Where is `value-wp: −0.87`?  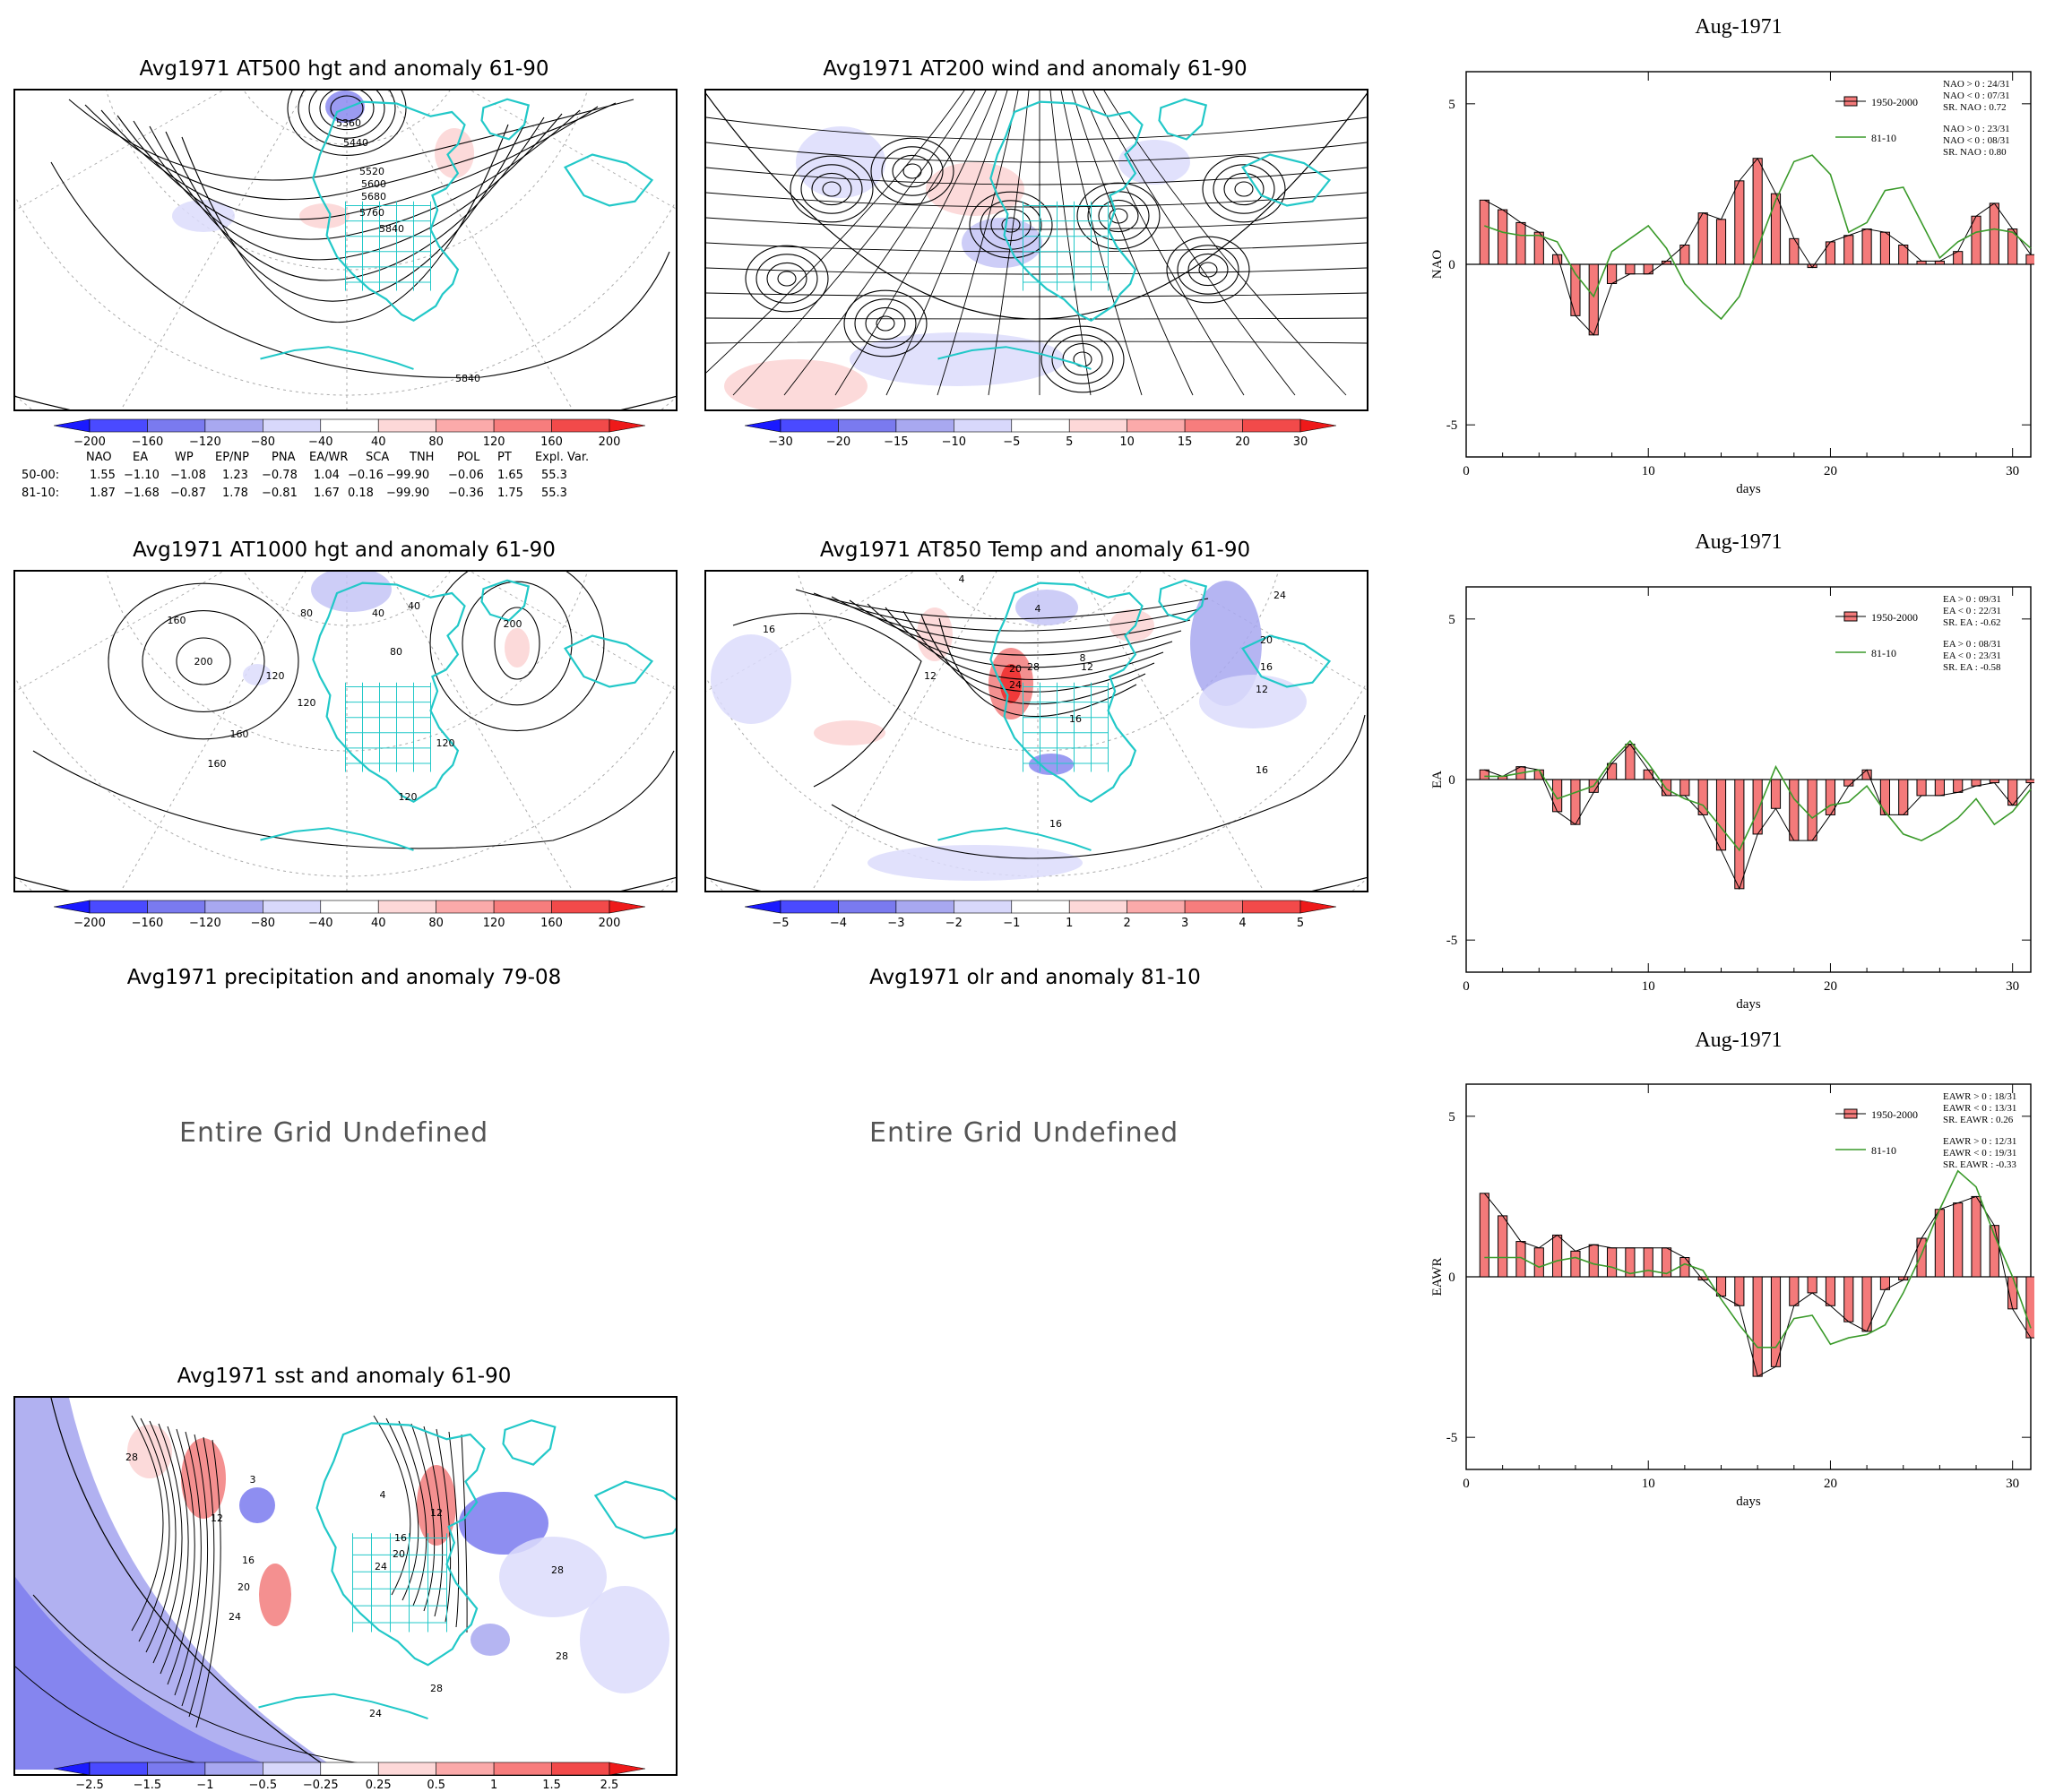 value-wp: −0.87 is located at coordinates (188, 493).